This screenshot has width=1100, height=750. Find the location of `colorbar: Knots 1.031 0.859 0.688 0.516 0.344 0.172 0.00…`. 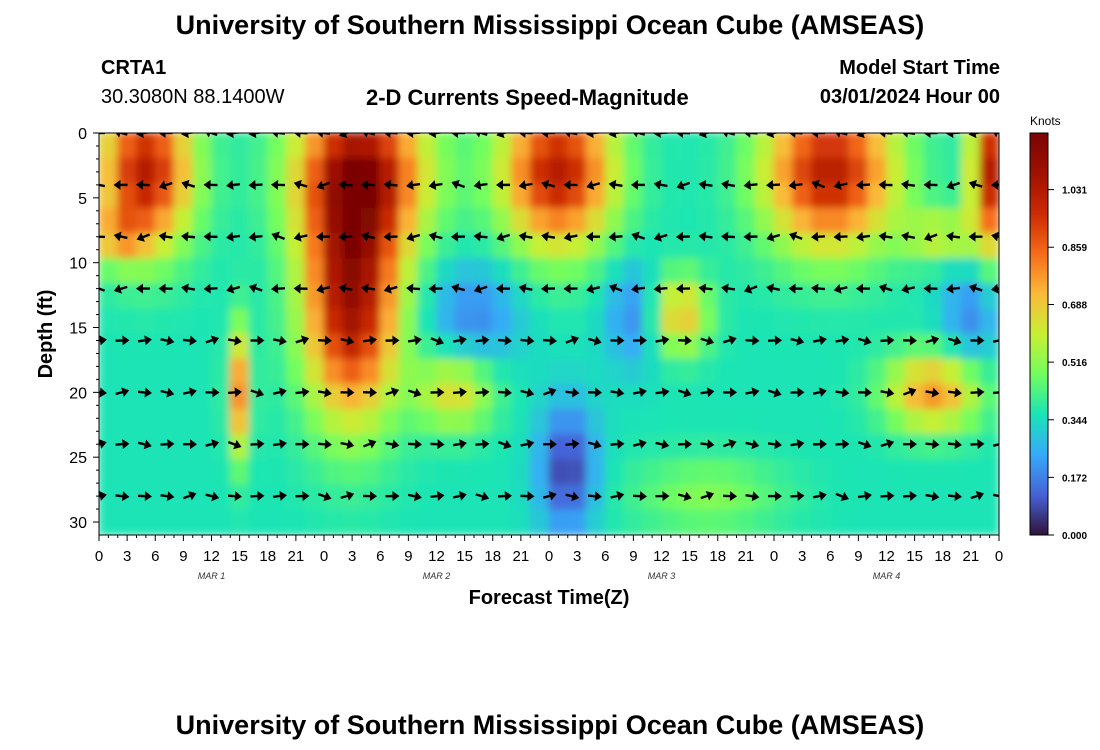

colorbar: Knots 1.031 0.859 0.688 0.516 0.344 0.172 0.00… is located at coordinates (1058, 328).